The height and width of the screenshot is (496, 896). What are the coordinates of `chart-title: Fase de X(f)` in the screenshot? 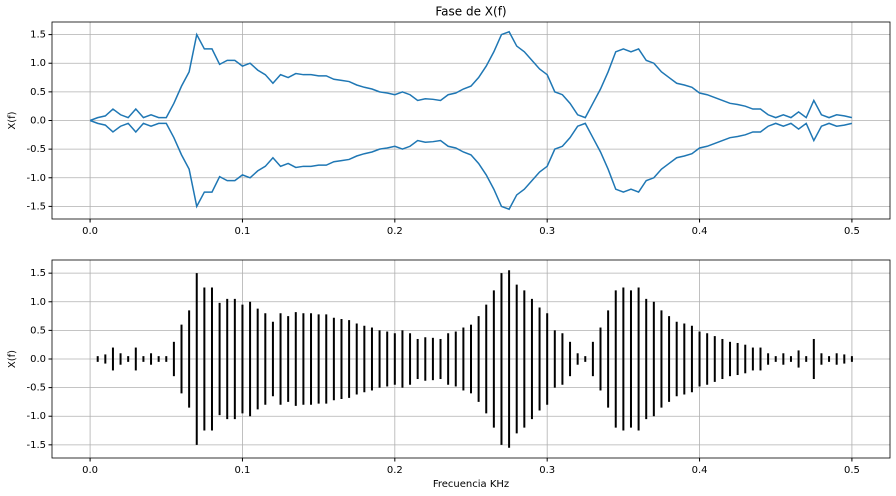 It's located at (470, 12).